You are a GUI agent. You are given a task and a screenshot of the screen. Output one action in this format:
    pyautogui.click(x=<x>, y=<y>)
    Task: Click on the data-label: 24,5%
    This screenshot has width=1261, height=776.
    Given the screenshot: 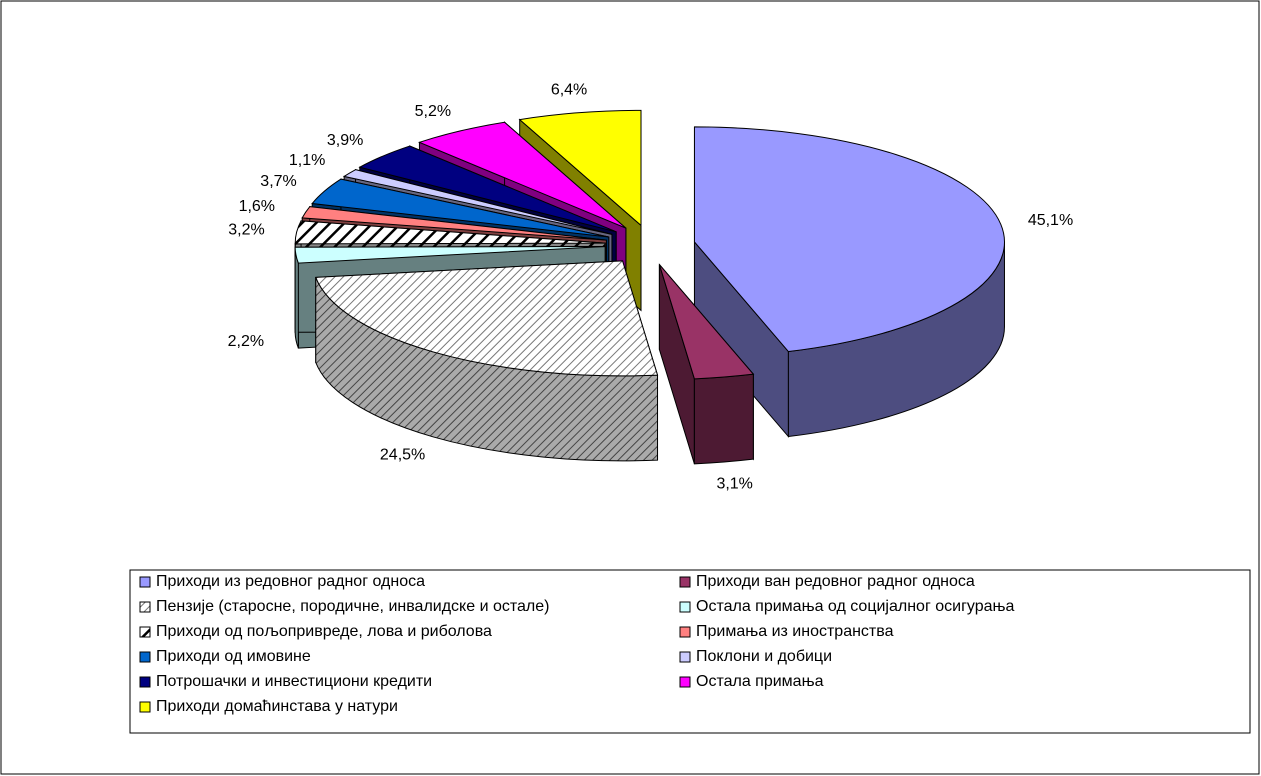 What is the action you would take?
    pyautogui.click(x=402, y=454)
    